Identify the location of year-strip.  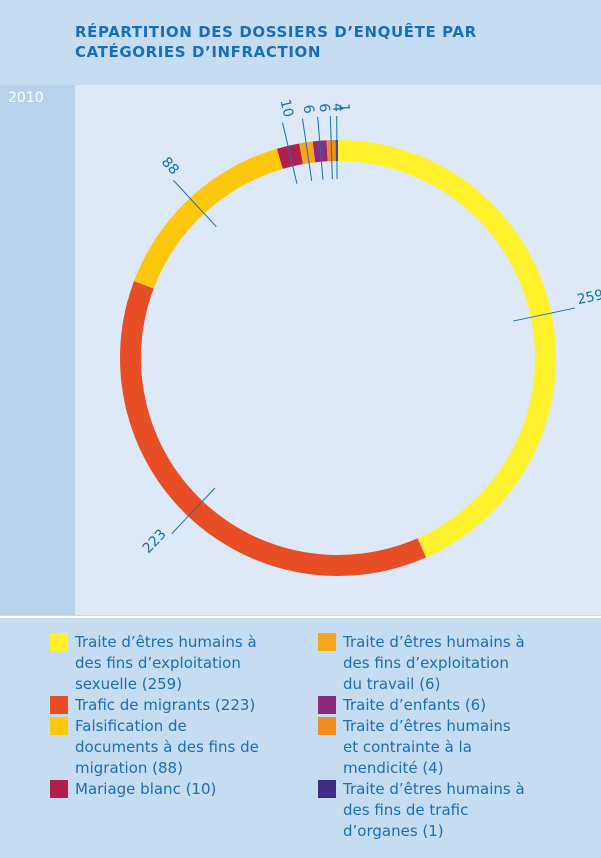
(37, 350).